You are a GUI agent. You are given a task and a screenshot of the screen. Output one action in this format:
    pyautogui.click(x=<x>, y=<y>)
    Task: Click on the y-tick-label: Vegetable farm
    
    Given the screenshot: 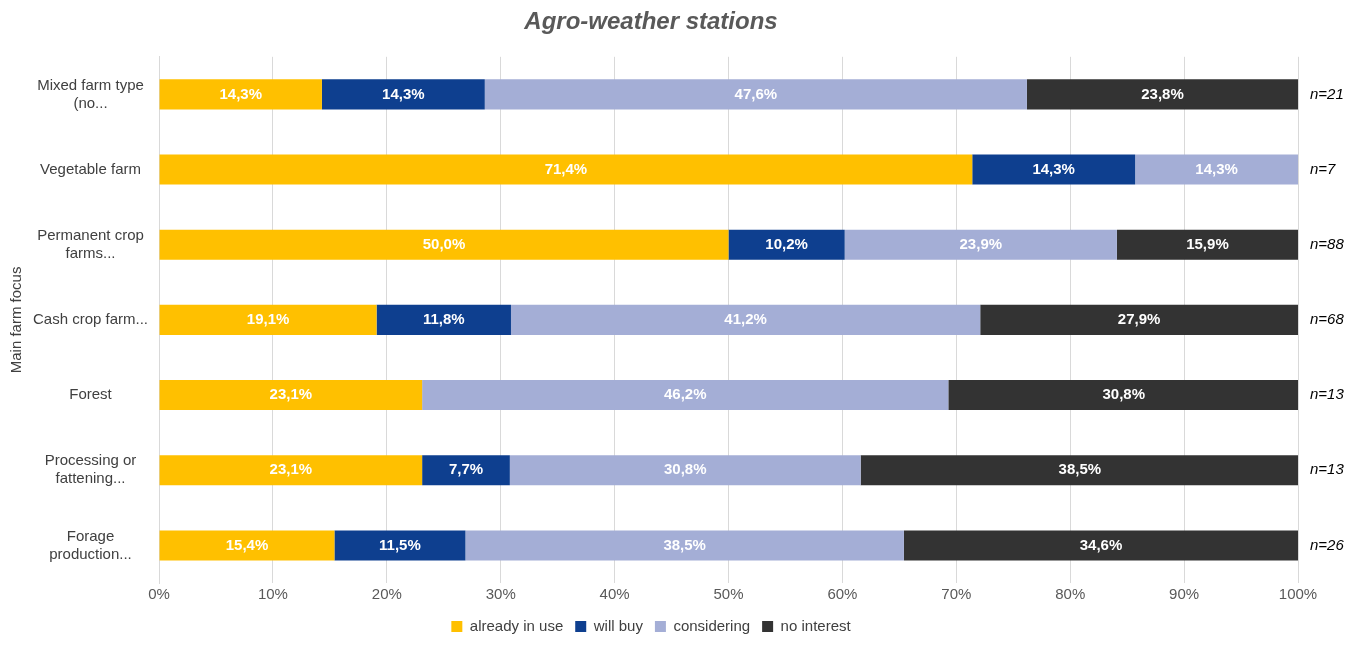 What is the action you would take?
    pyautogui.click(x=90, y=168)
    